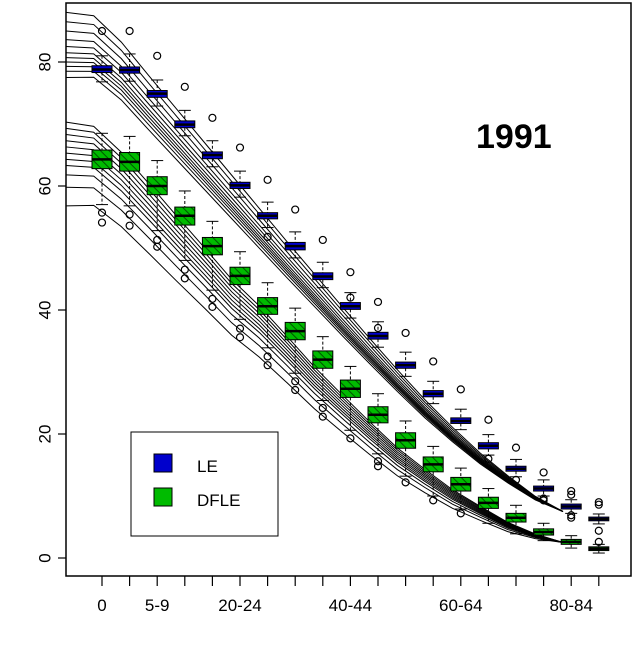 Image resolution: width=636 pixels, height=645 pixels. I want to click on legend-swatch-dfle, so click(163, 497).